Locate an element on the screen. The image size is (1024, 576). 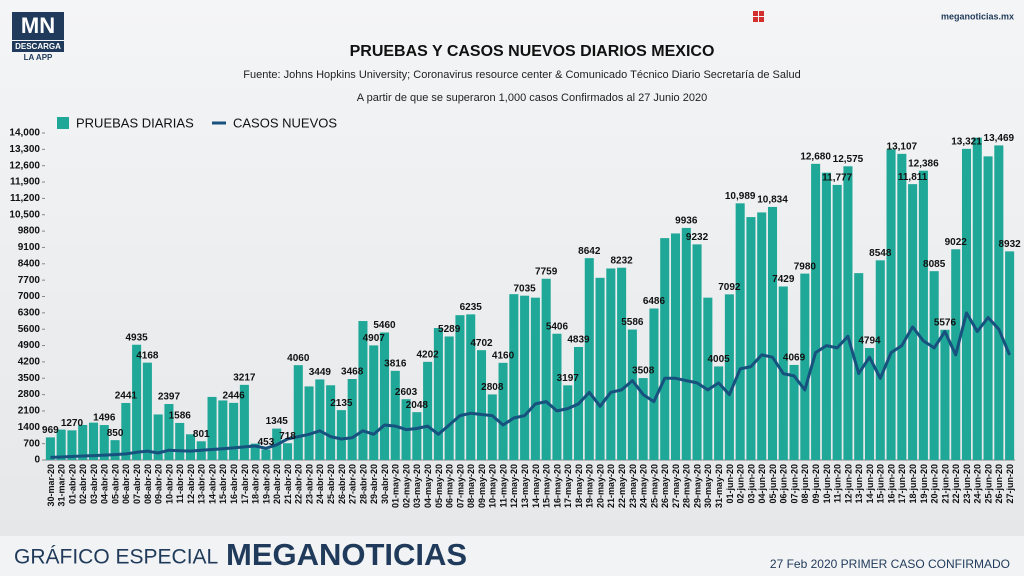
x-tick-label: 03-abr-20 is located at coordinates (94, 484).